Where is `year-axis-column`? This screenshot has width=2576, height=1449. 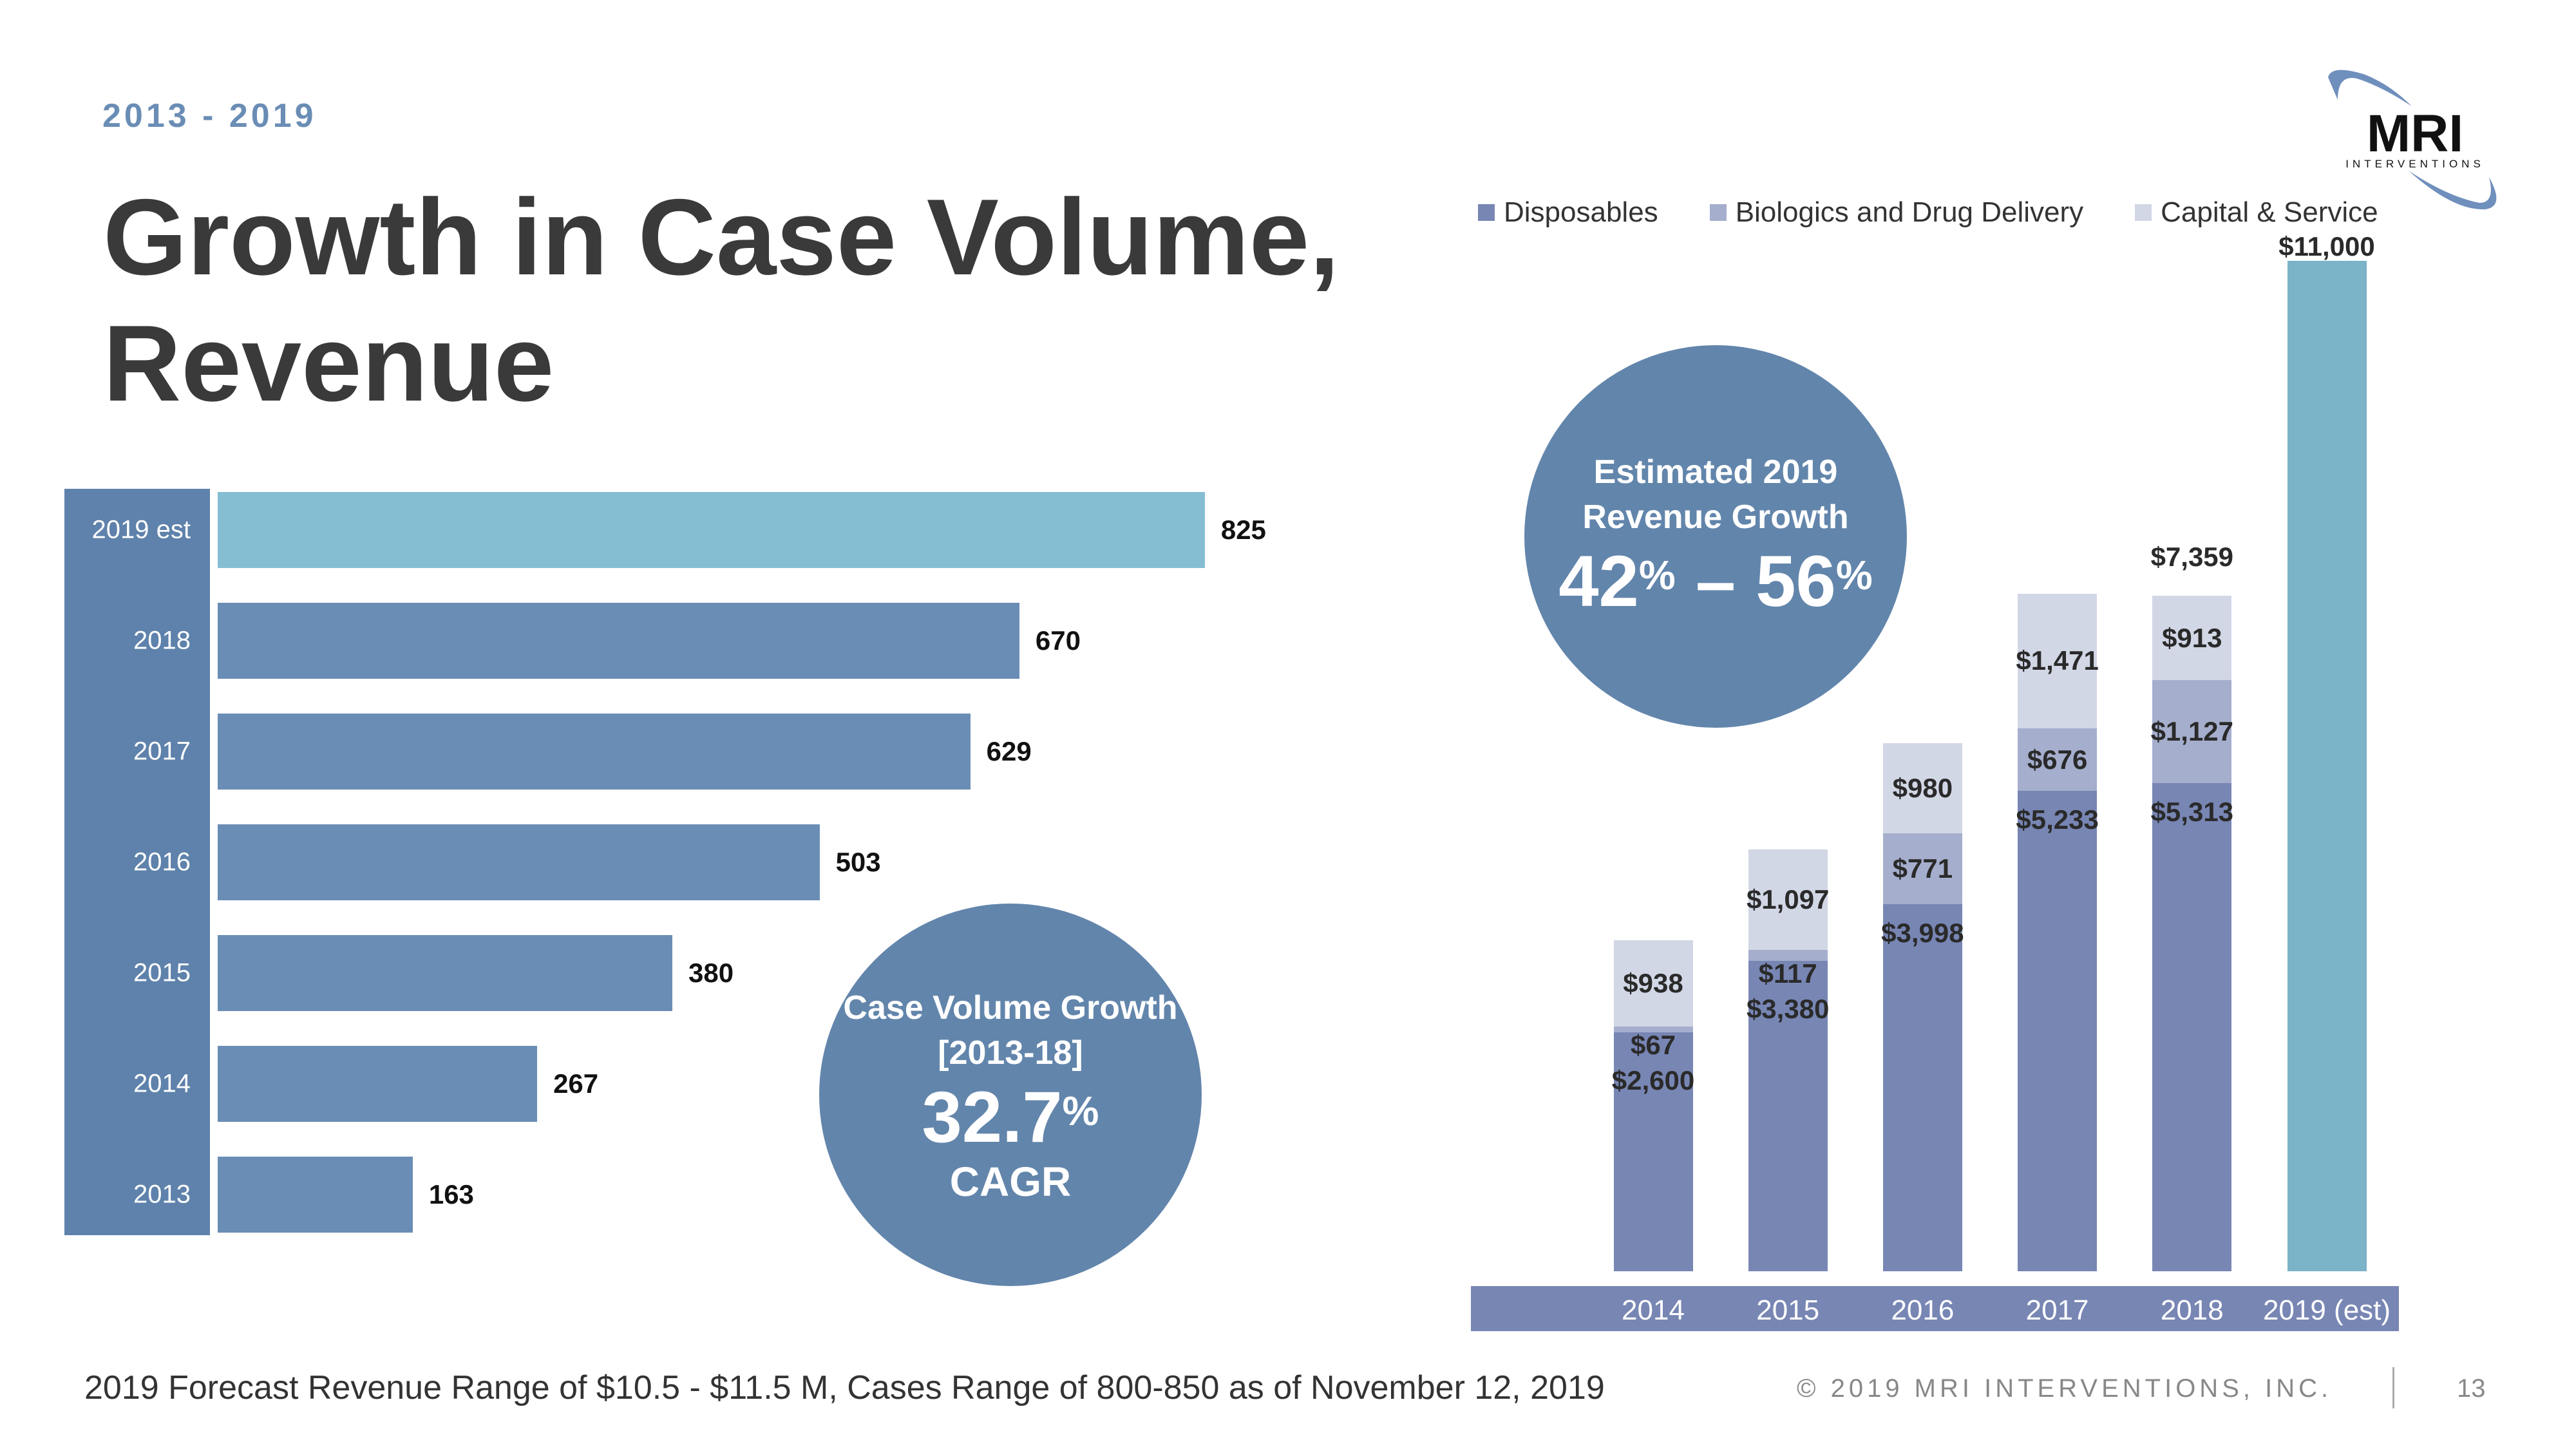
year-axis-column is located at coordinates (137, 862).